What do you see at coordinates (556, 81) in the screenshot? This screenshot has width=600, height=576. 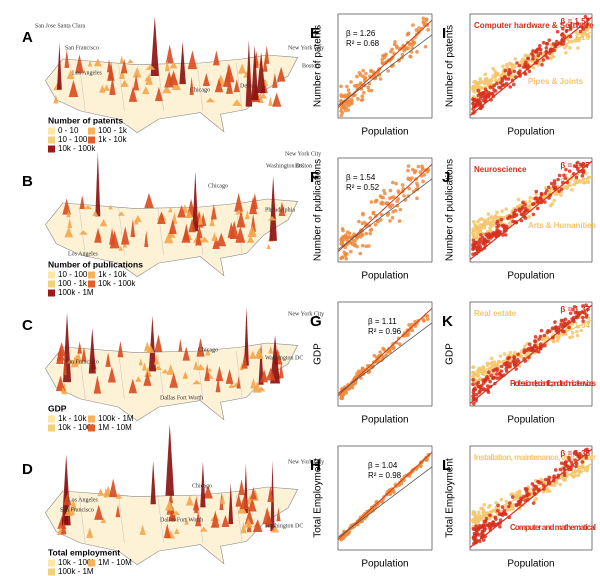 I see `group-label: Pipes & Joints` at bounding box center [556, 81].